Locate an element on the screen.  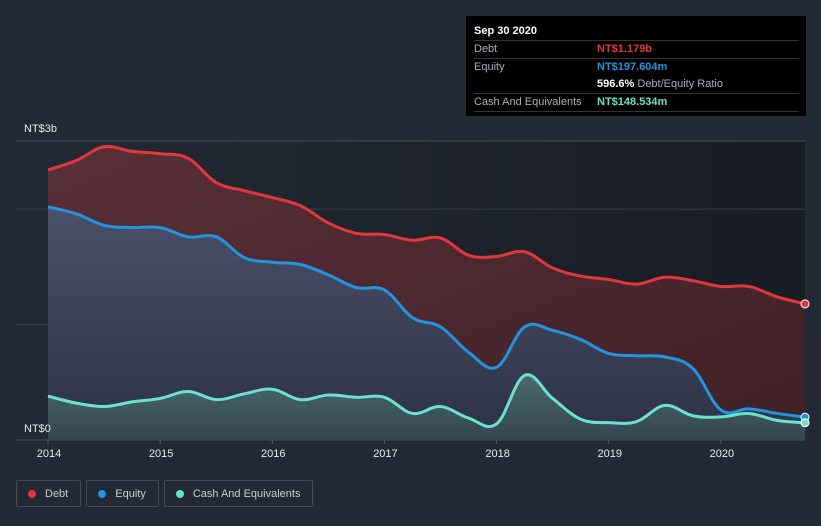
tooltip-debt-label: Debt is located at coordinates (486, 49).